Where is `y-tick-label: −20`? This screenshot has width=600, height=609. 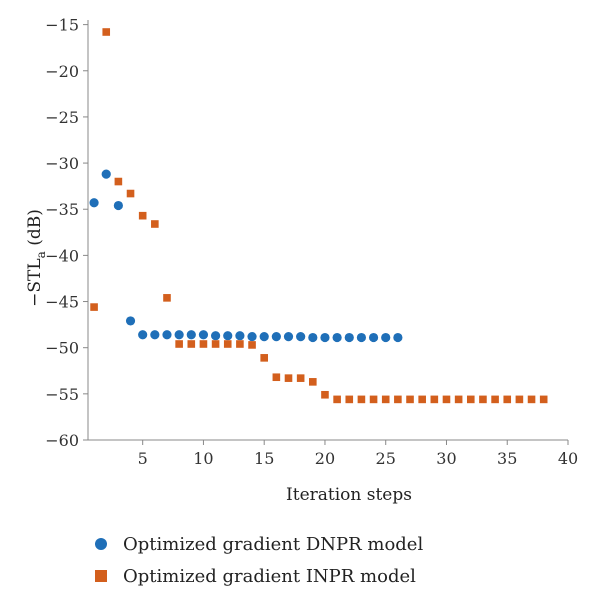 y-tick-label: −20 is located at coordinates (62, 71).